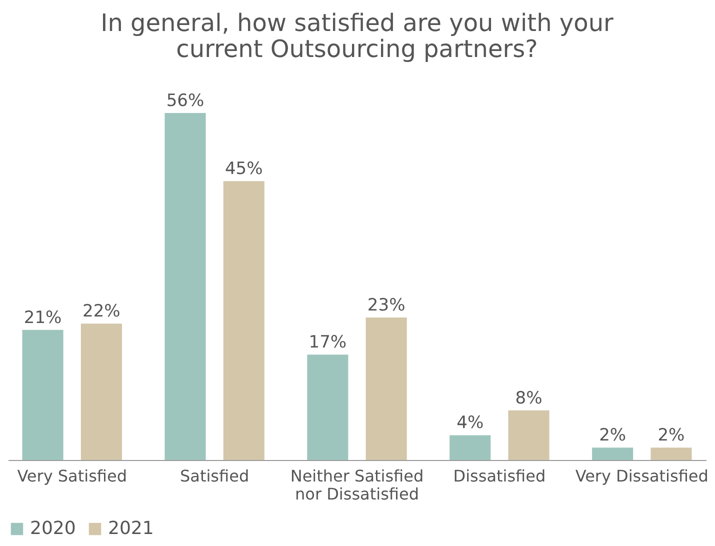 Image resolution: width=715 pixels, height=546 pixels. Describe the element at coordinates (641, 476) in the screenshot. I see `x-tick-label: Very Dissatisfied` at that location.